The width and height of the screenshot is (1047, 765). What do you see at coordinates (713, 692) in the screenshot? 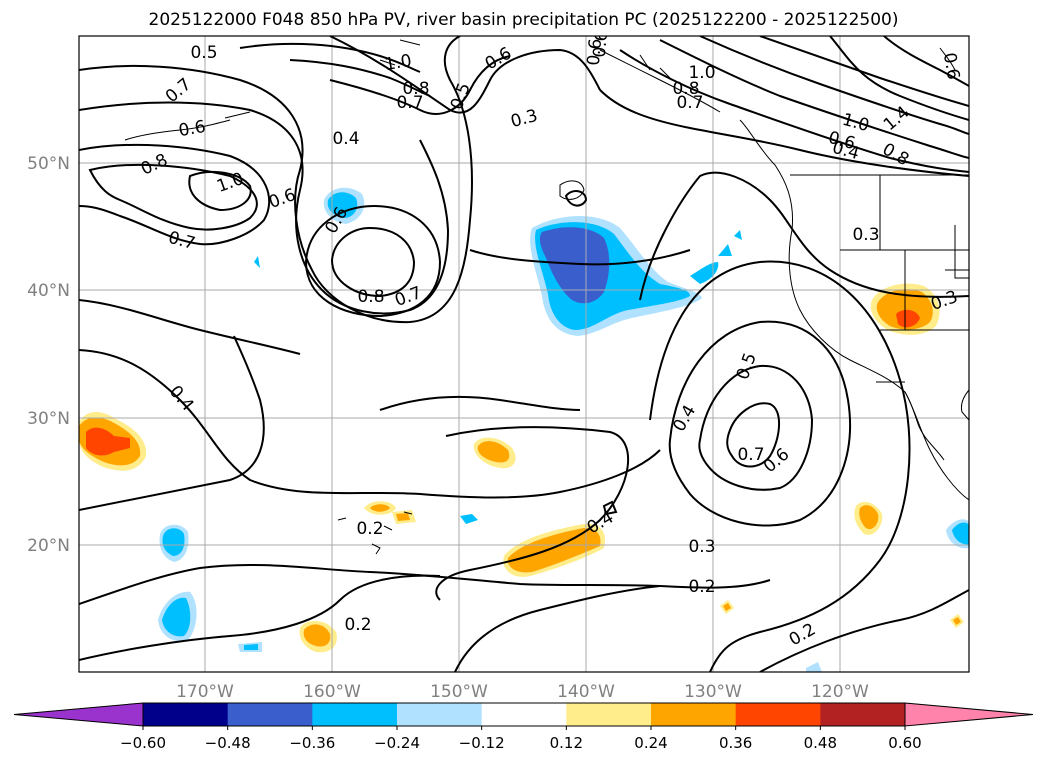
I see `lon-label: 130°W` at bounding box center [713, 692].